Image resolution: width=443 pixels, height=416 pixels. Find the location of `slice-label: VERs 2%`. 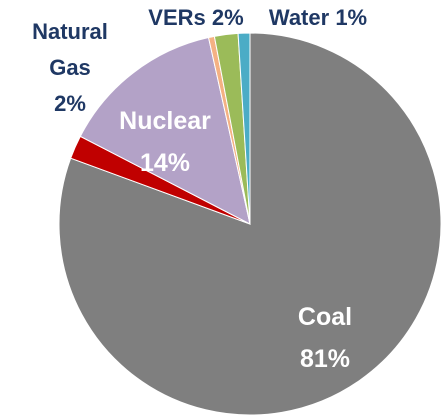

slice-label: VERs 2% is located at coordinates (196, 18).